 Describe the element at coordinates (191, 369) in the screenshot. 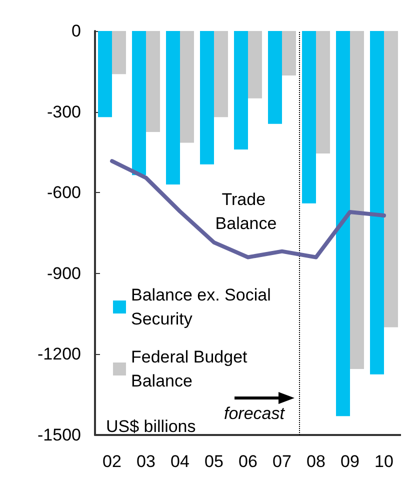

I see `legend-label: Federal Budget Balance` at that location.